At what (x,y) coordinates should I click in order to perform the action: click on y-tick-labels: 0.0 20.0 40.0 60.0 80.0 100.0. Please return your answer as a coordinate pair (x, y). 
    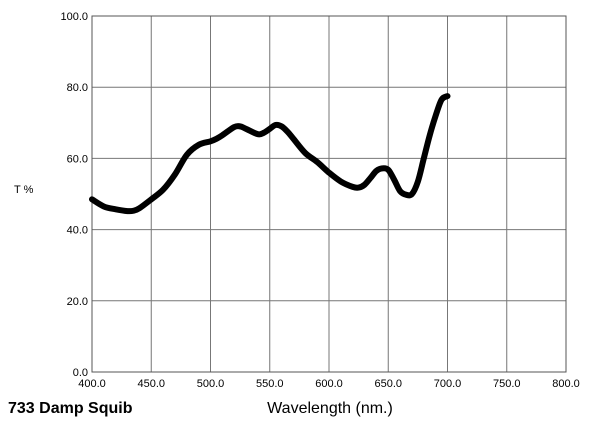
    Looking at the image, I should click on (74, 195).